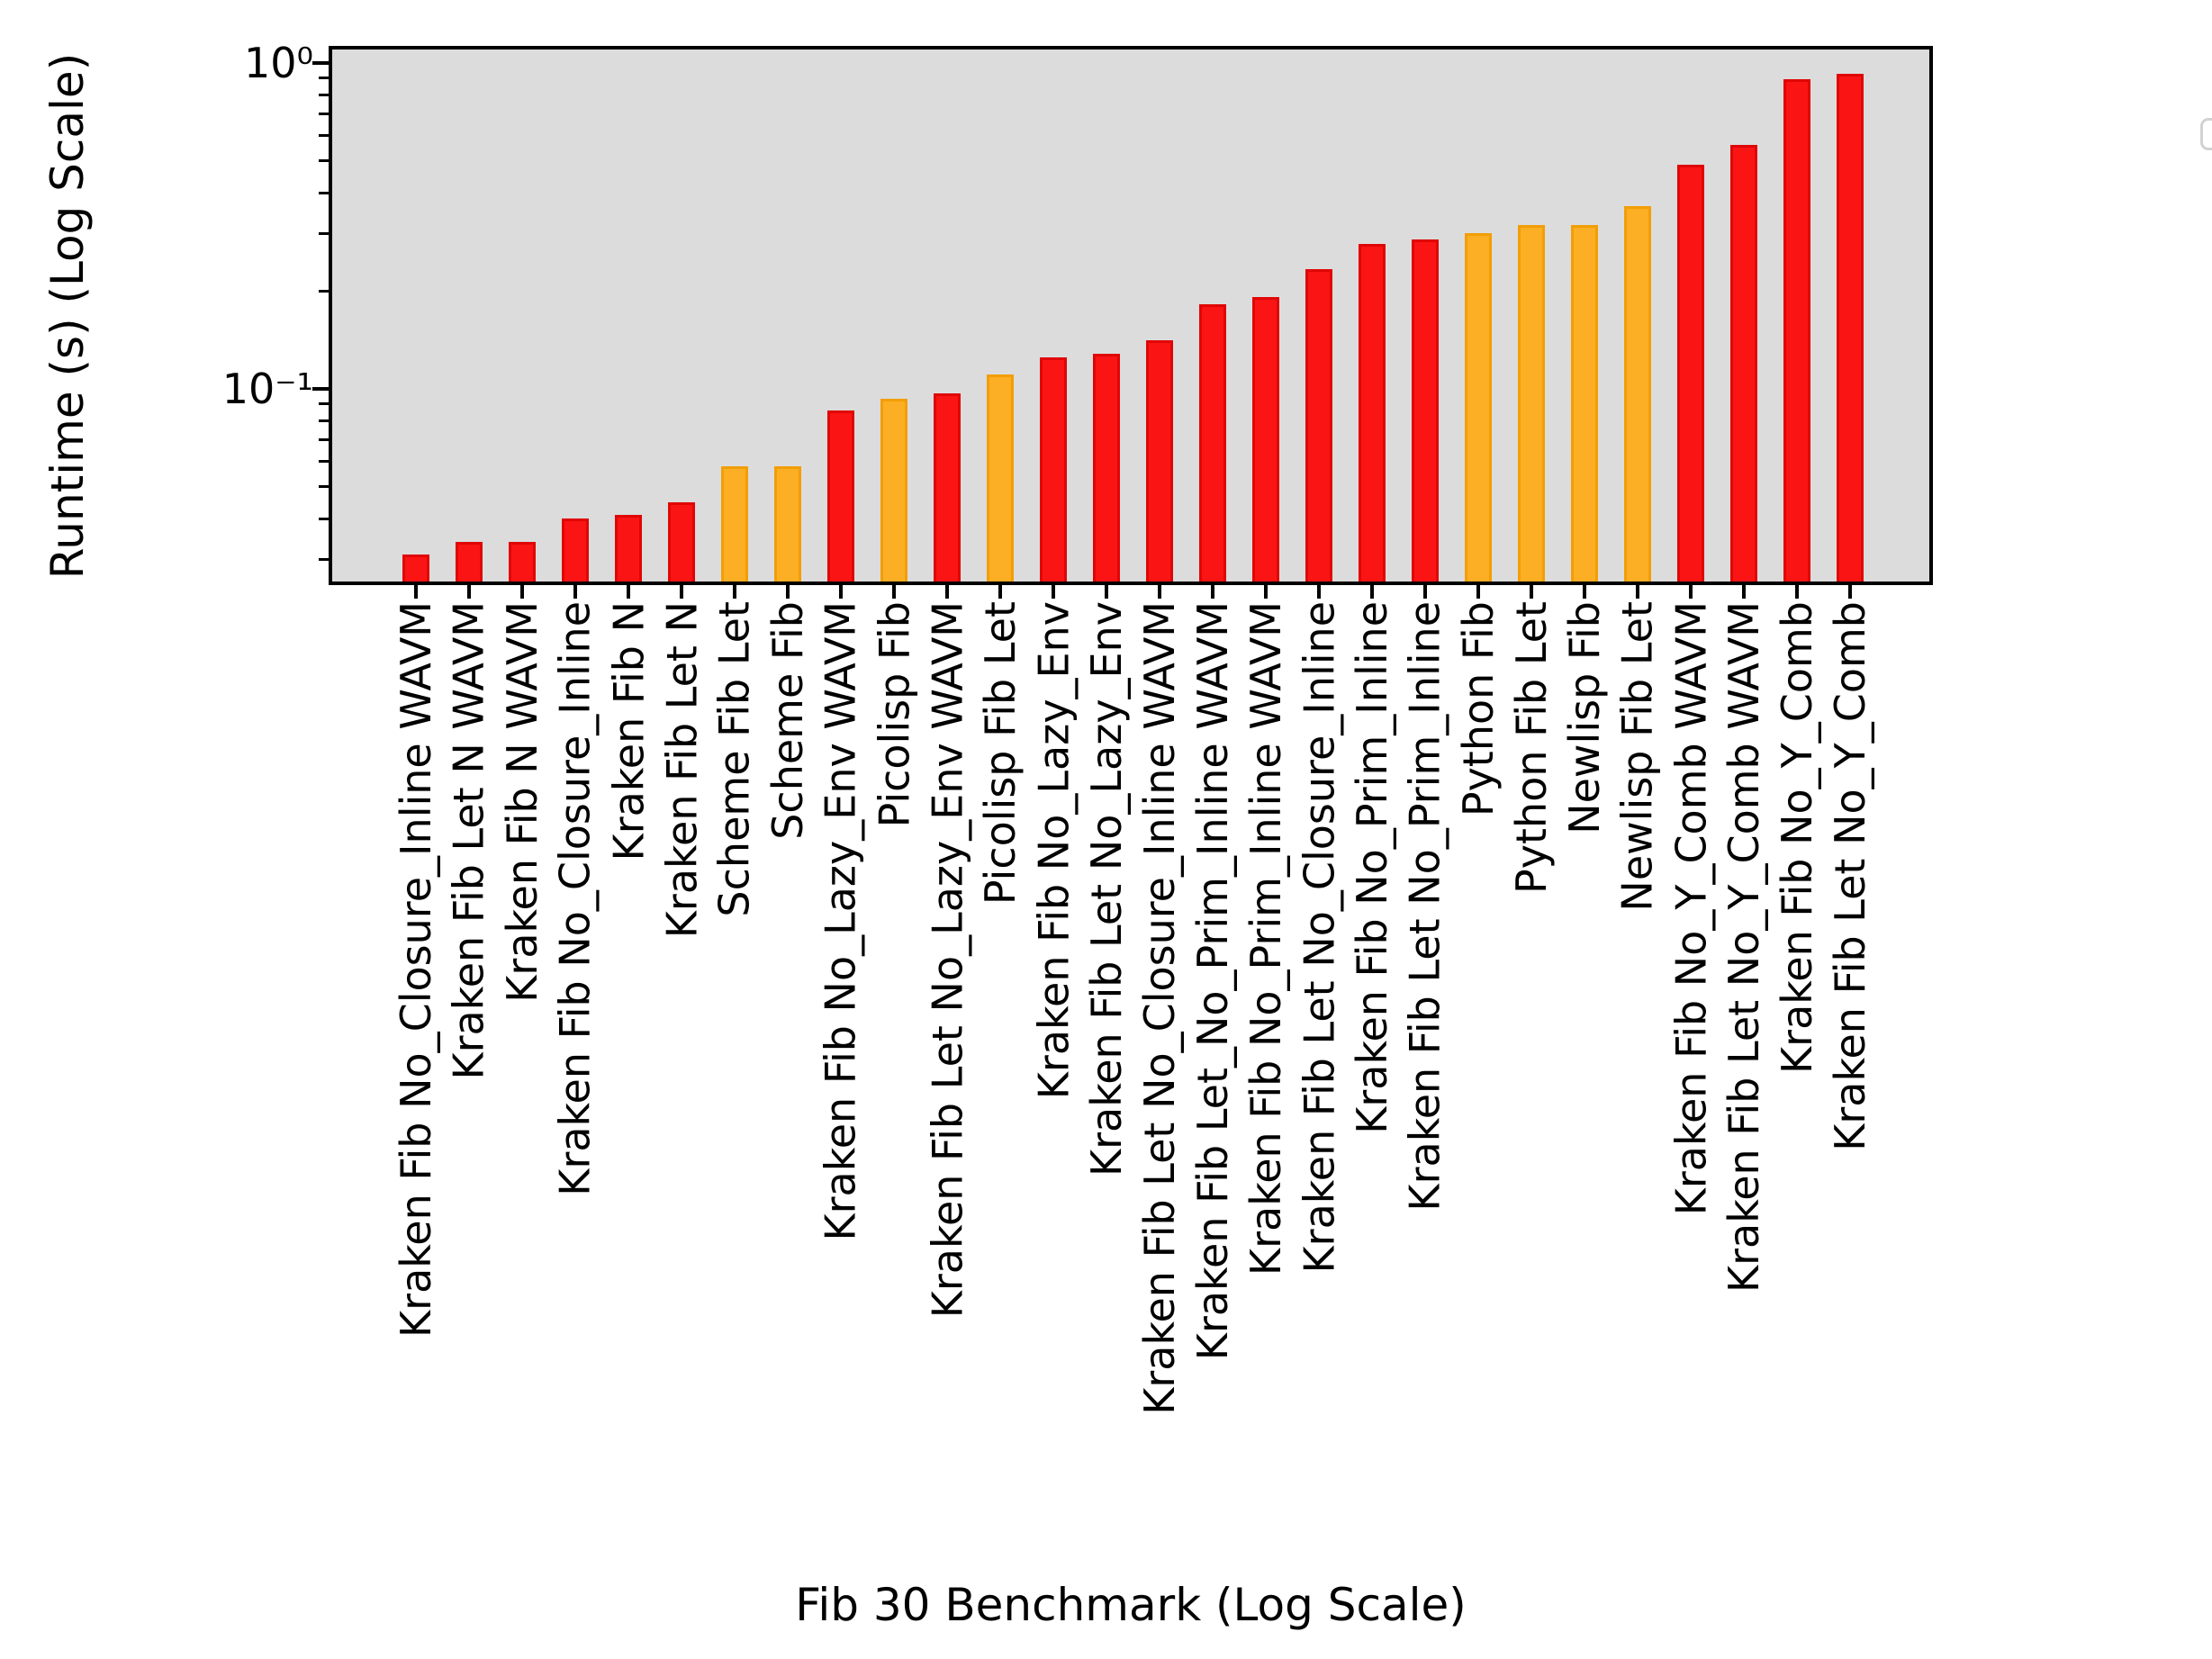 Image resolution: width=2212 pixels, height=1659 pixels. Describe the element at coordinates (267, 389) in the screenshot. I see `y-tick-label: 10⁻¹` at that location.